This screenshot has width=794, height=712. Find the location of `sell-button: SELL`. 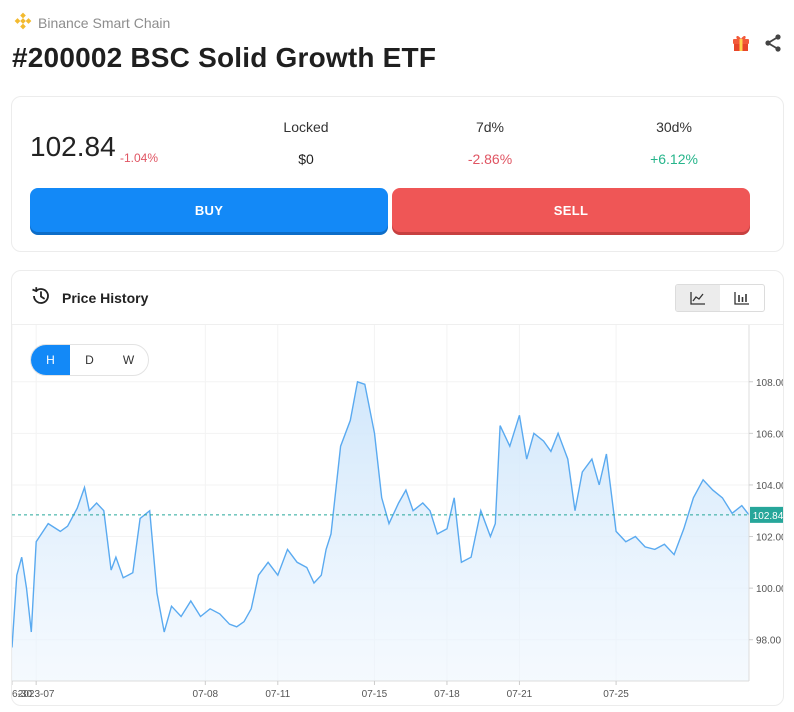

sell-button: SELL is located at coordinates (571, 210).